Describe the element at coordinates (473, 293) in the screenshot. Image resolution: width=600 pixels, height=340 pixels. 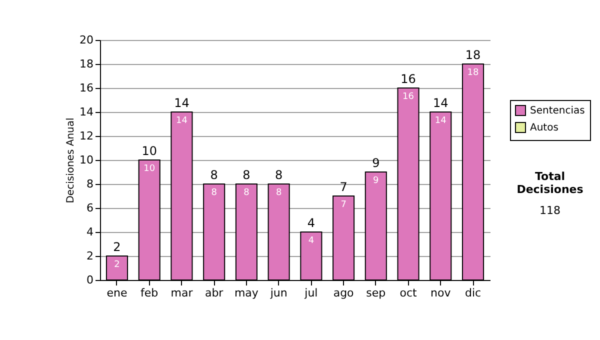
I see `x-tick-label: dic` at that location.